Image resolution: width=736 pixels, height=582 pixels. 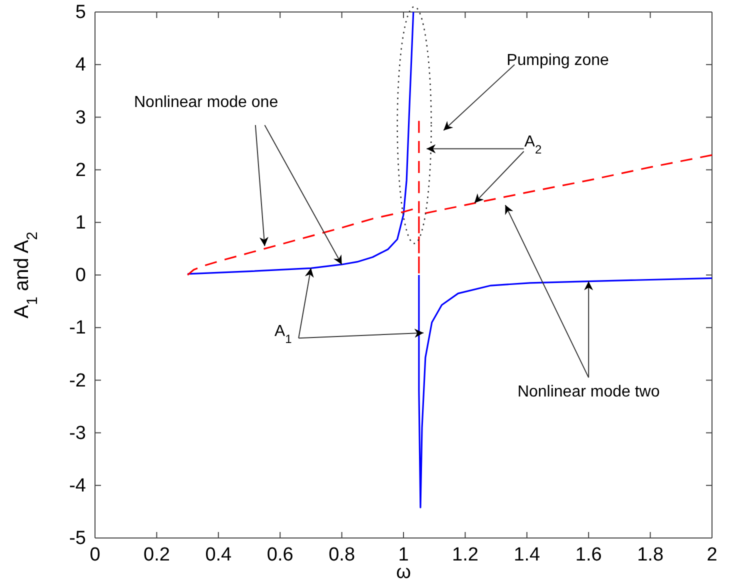 What do you see at coordinates (588, 391) in the screenshot?
I see `annotation: Nonlinear mode two` at bounding box center [588, 391].